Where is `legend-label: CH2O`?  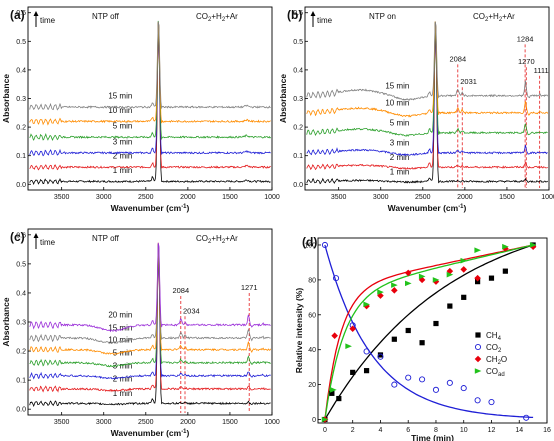
legend-label: CH2O is located at coordinates (496, 360).